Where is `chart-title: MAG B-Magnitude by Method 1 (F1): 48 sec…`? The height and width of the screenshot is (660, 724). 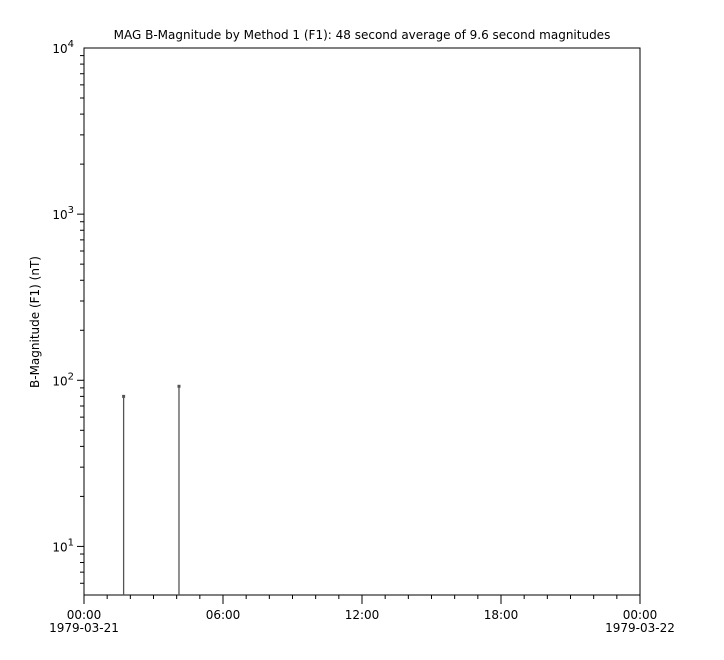
chart-title: MAG B-Magnitude by Method 1 (F1): 48 sec… is located at coordinates (362, 35).